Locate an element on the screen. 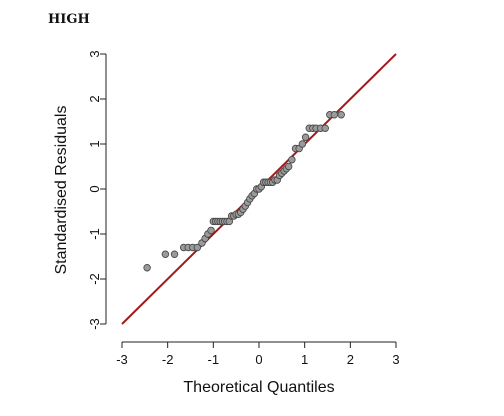 Image resolution: width=504 pixels, height=416 pixels. y-tick-label: -3 is located at coordinates (94, 324).